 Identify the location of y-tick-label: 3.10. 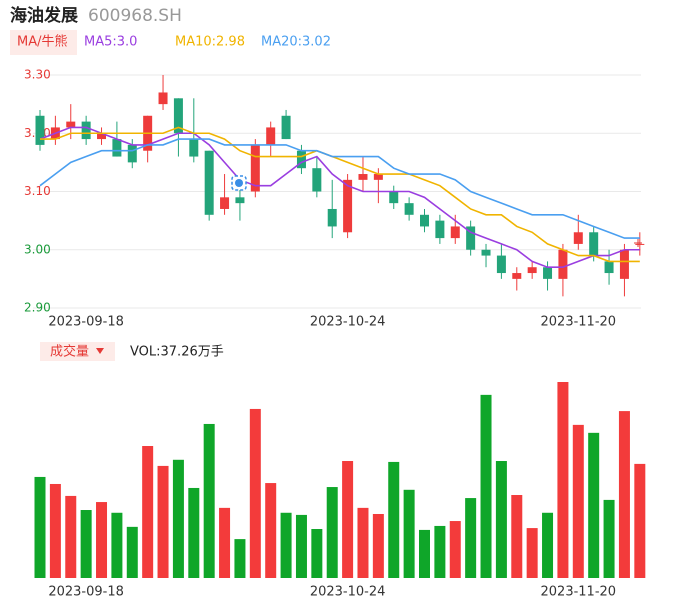
(37, 191).